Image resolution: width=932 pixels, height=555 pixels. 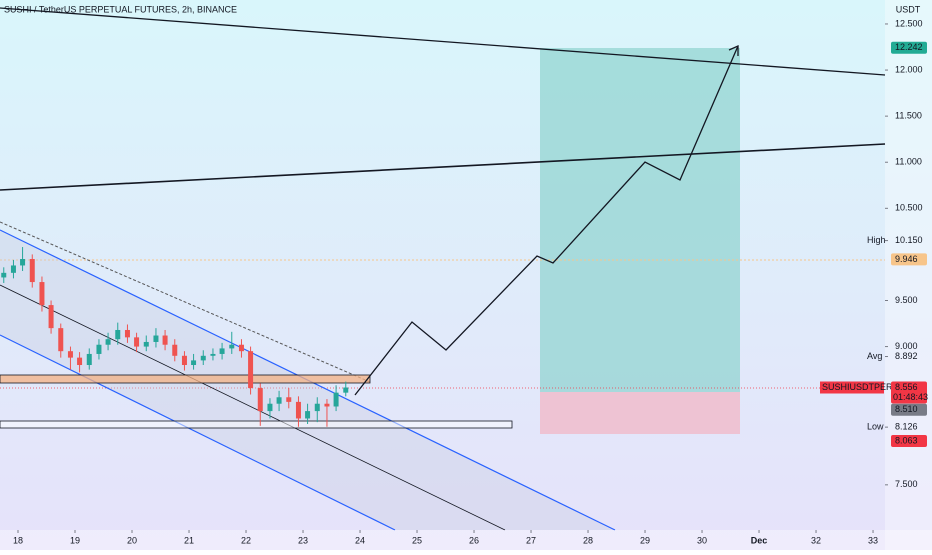 What do you see at coordinates (645, 540) in the screenshot?
I see `x-tick-label: 29` at bounding box center [645, 540].